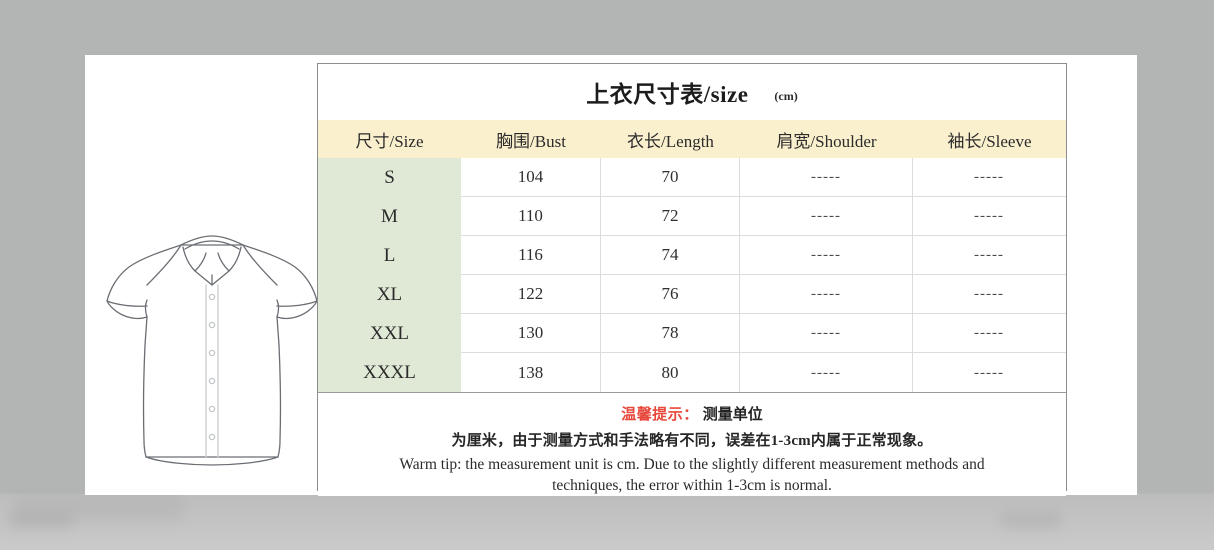 This screenshot has width=1214, height=550. I want to click on unit-label: 测量单位, so click(732, 415).